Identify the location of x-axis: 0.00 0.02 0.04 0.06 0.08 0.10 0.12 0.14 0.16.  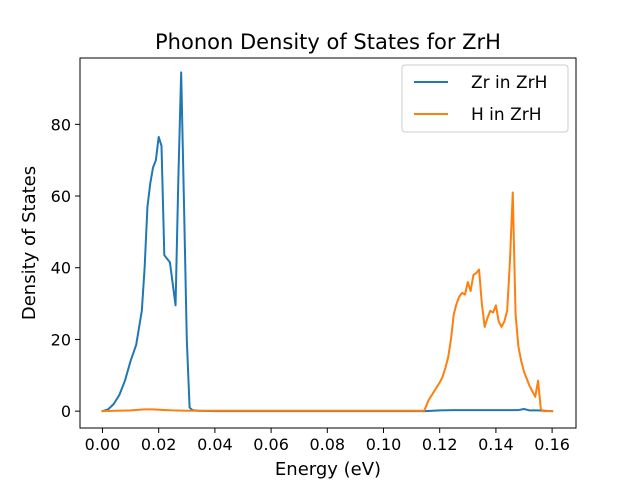
(327, 441).